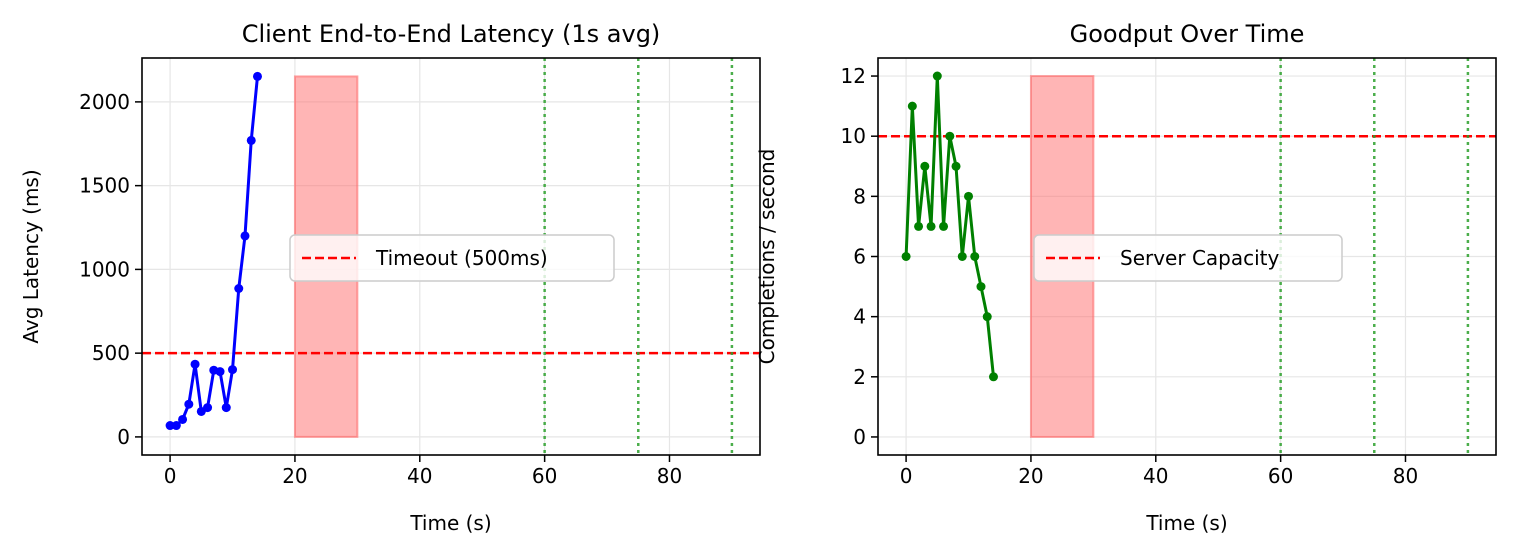 The width and height of the screenshot is (1516, 560). I want to click on y-tick-label: 4, so click(859, 317).